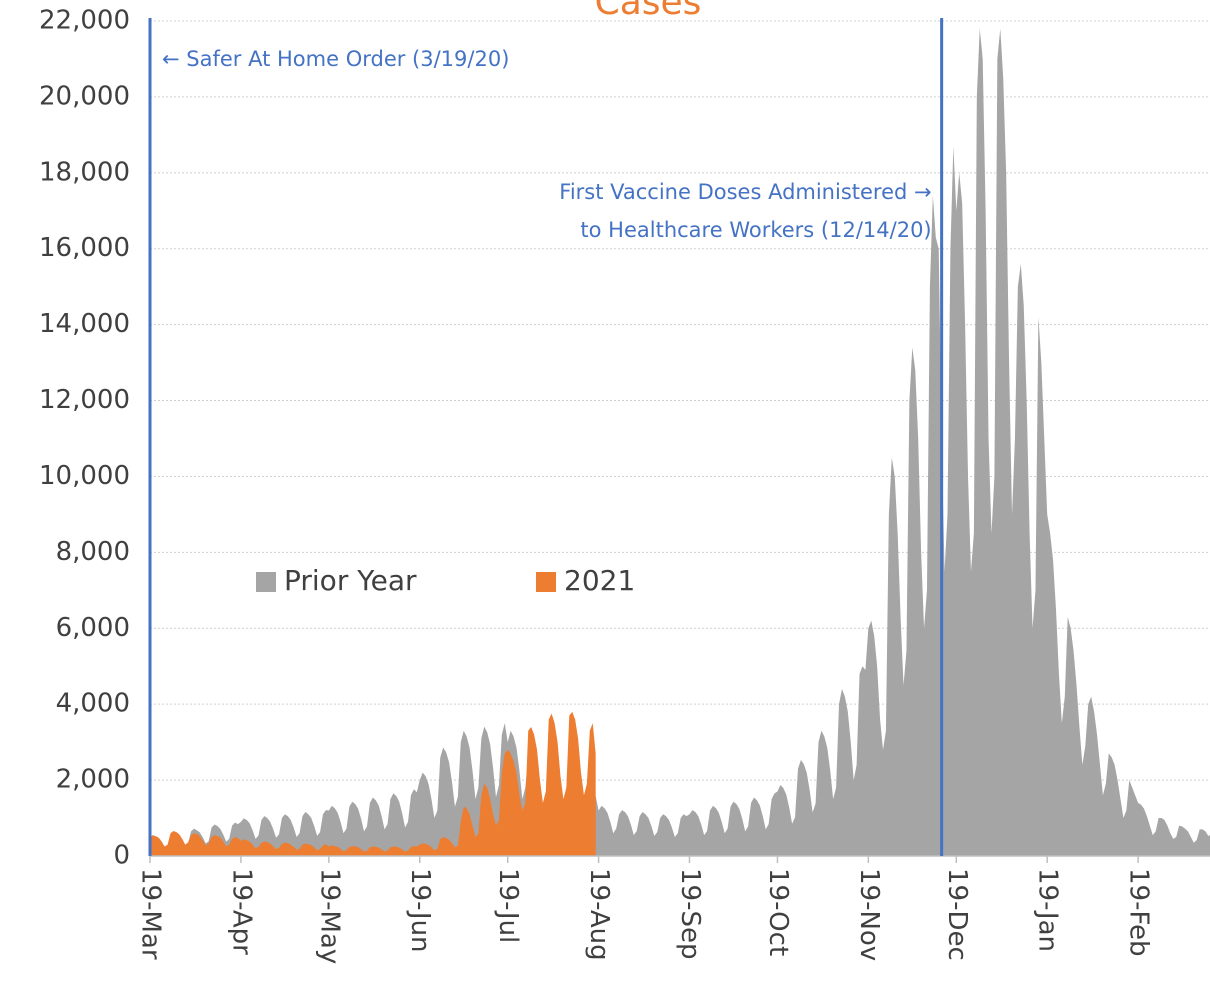 This screenshot has width=1210, height=996. I want to click on x-tick-label: 19-Sep, so click(690, 913).